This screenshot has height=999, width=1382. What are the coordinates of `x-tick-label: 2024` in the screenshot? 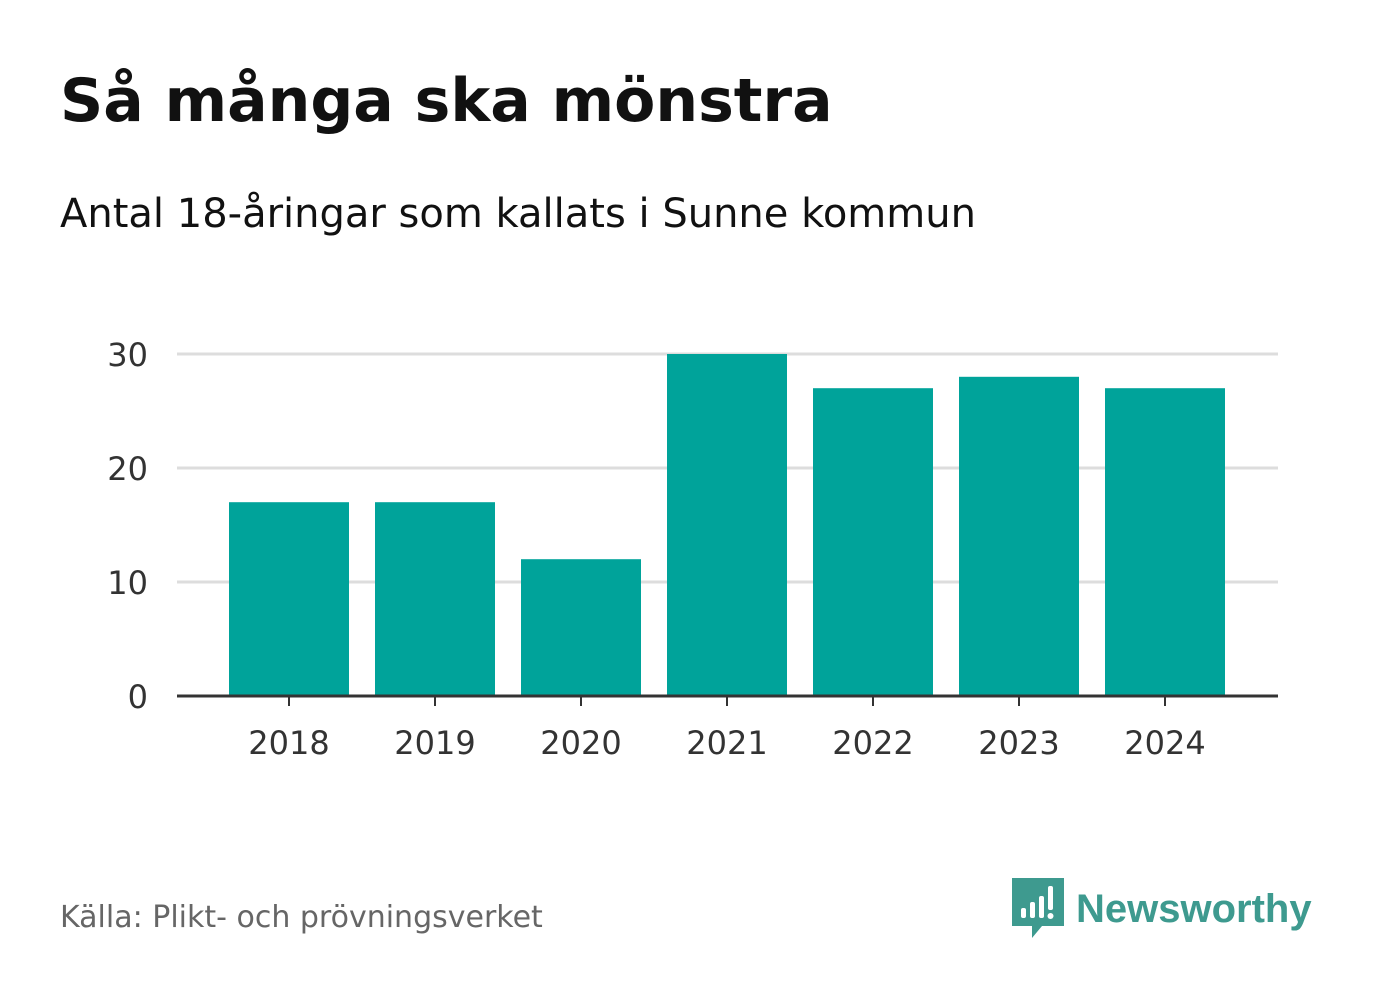 It's located at (1164, 743).